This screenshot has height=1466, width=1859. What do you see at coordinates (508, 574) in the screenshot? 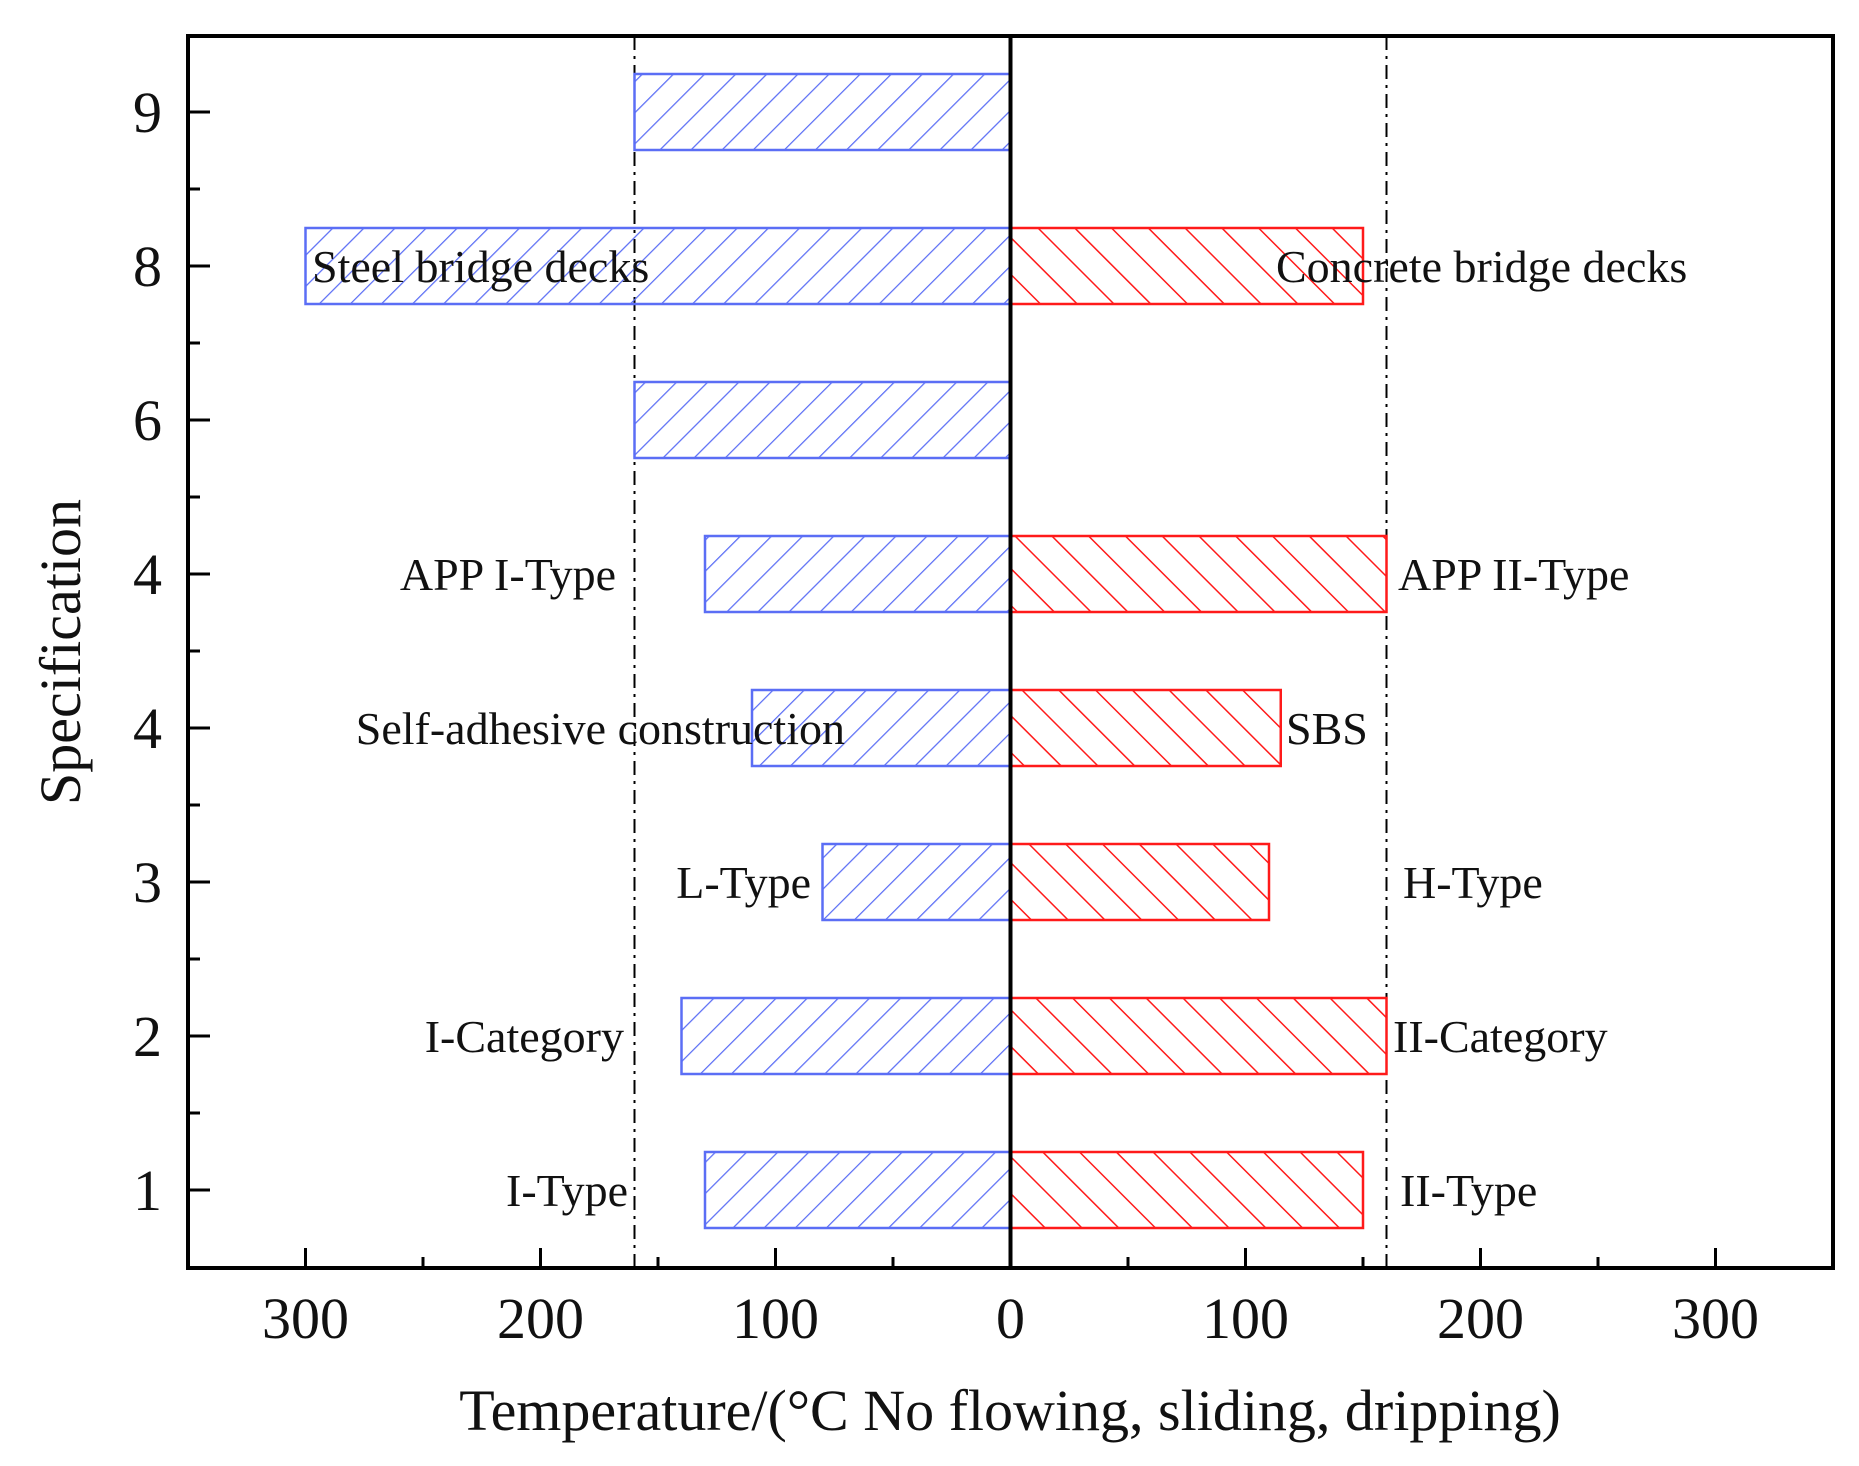
I see `left-bar-label: APP I-Type` at bounding box center [508, 574].